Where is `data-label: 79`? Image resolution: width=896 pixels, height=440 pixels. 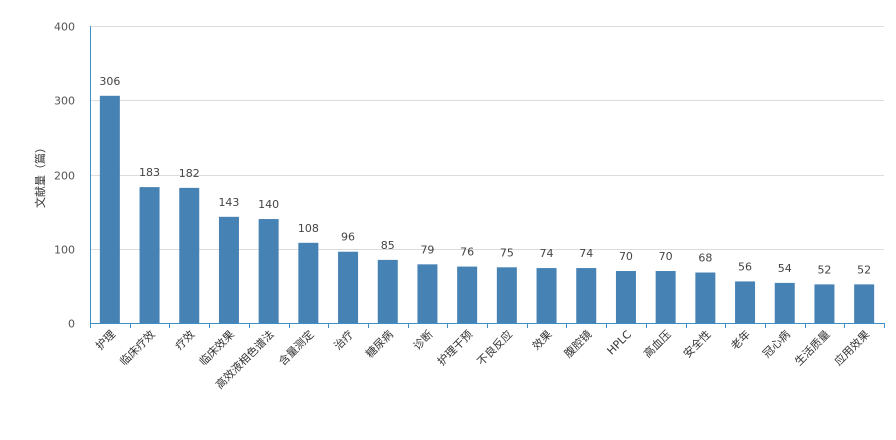 data-label: 79 is located at coordinates (427, 249).